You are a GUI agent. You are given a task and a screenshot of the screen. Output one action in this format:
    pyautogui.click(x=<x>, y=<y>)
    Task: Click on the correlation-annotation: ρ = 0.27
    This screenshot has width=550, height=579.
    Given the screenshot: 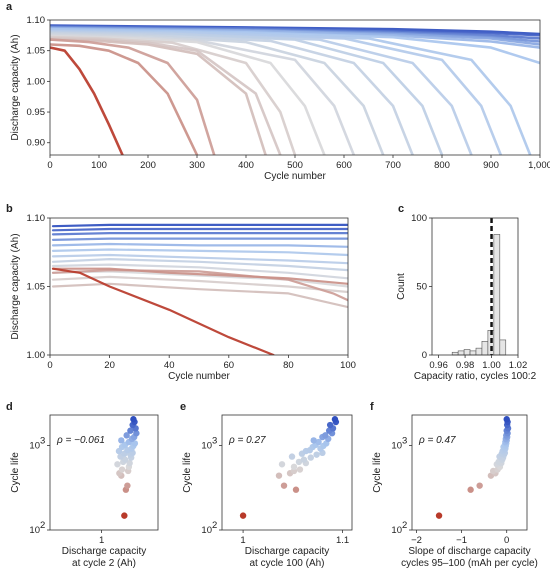 What is the action you would take?
    pyautogui.click(x=247, y=440)
    